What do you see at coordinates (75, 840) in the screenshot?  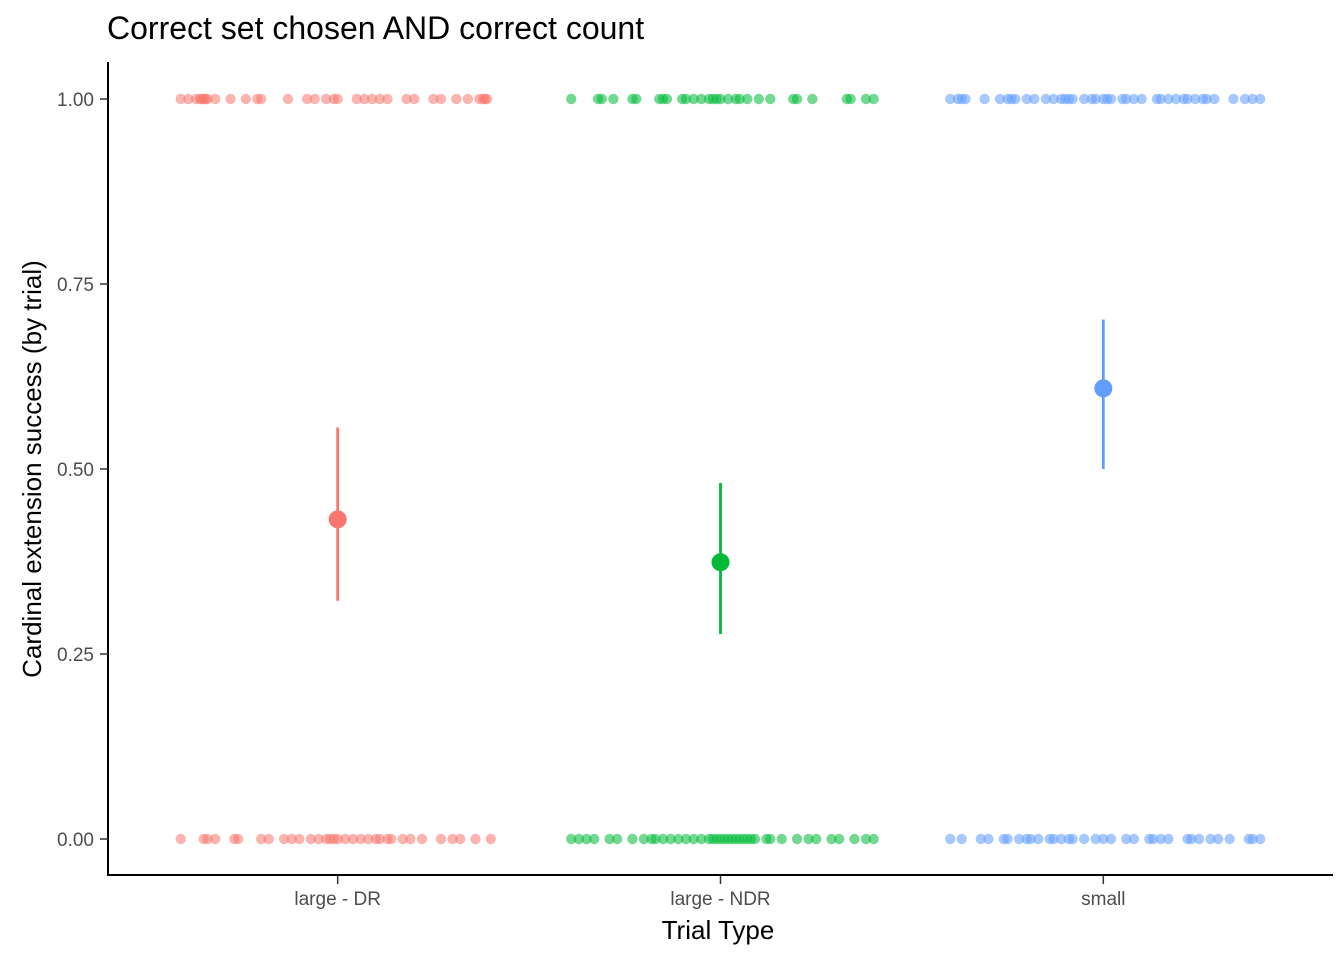 I see `y-tick-label: 0.00` at bounding box center [75, 840].